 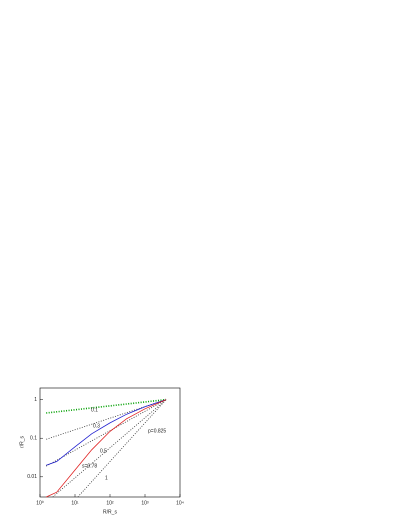 What do you see at coordinates (32, 477) in the screenshot?
I see `y-tick-label: 0.01` at bounding box center [32, 477].